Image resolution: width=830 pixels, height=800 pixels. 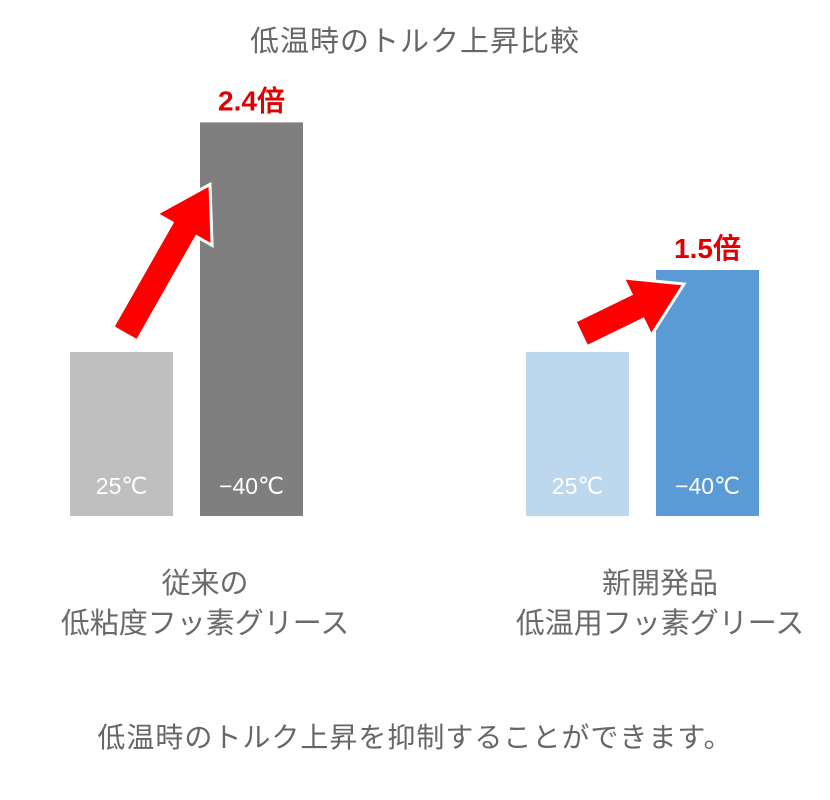 I want to click on ratio-label: 2.4倍, so click(x=251, y=100).